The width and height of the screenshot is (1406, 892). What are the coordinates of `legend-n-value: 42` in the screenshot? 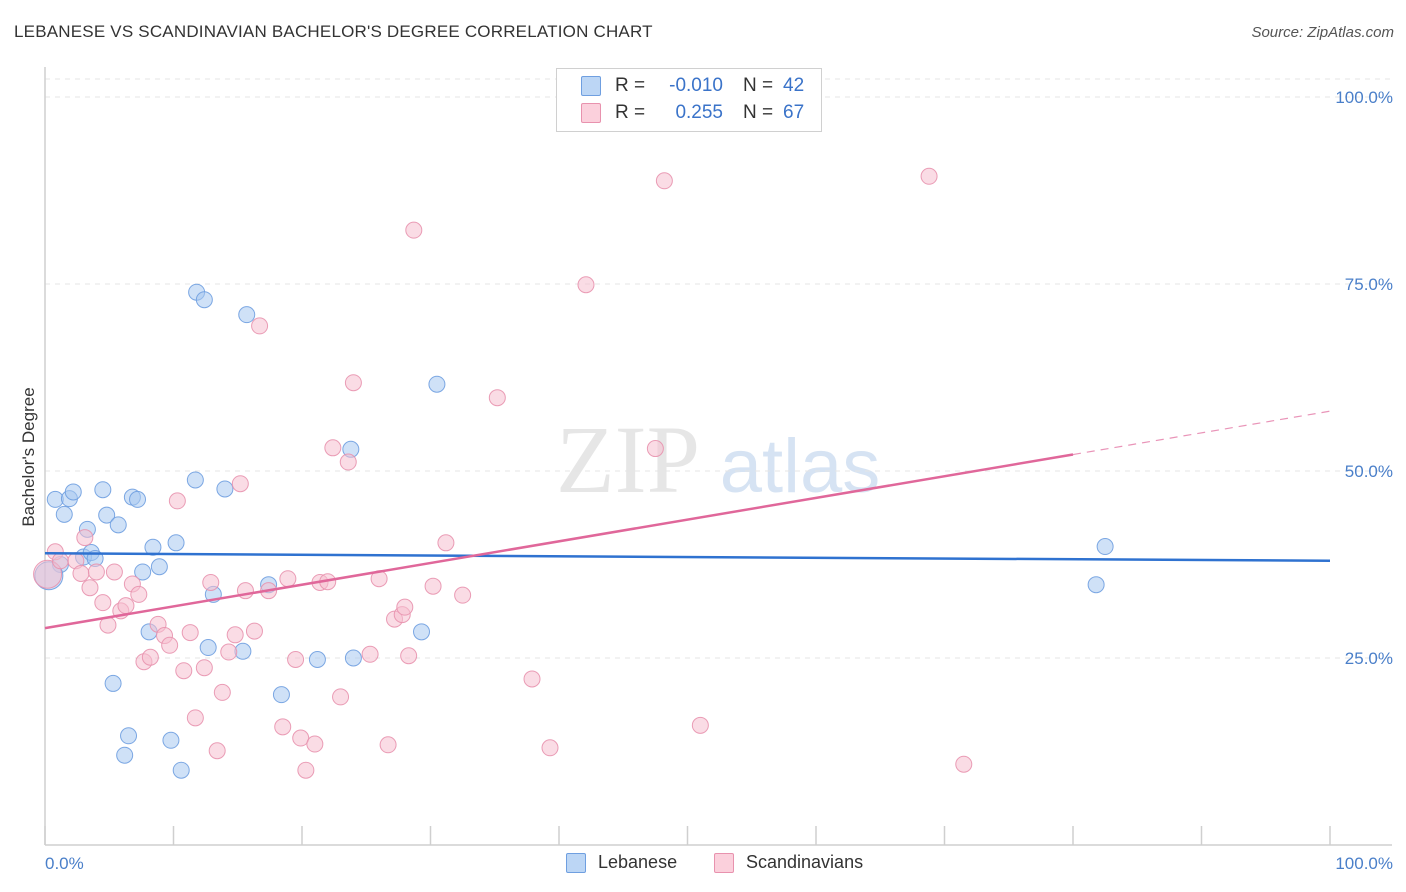 It's located at (794, 85).